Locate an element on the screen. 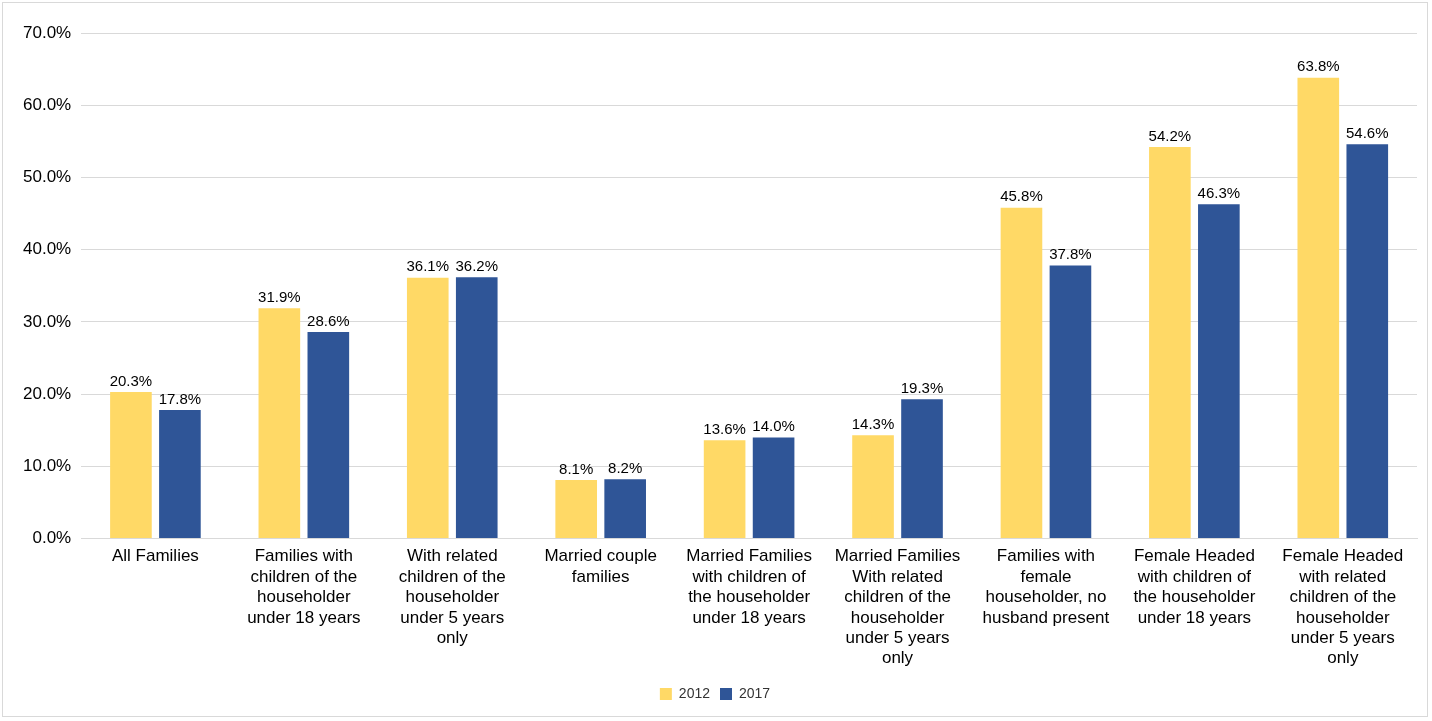 Image resolution: width=1432 pixels, height=721 pixels. x-tick-label: Female Headed with related children of the householder under 5 years only is located at coordinates (1343, 607).